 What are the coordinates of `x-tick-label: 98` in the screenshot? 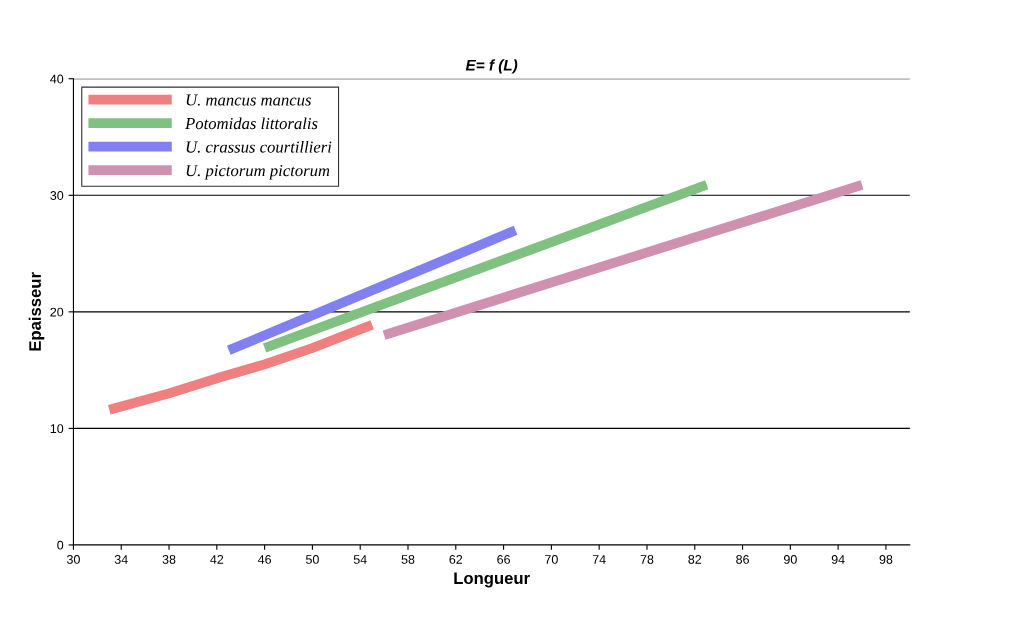 It's located at (886, 559).